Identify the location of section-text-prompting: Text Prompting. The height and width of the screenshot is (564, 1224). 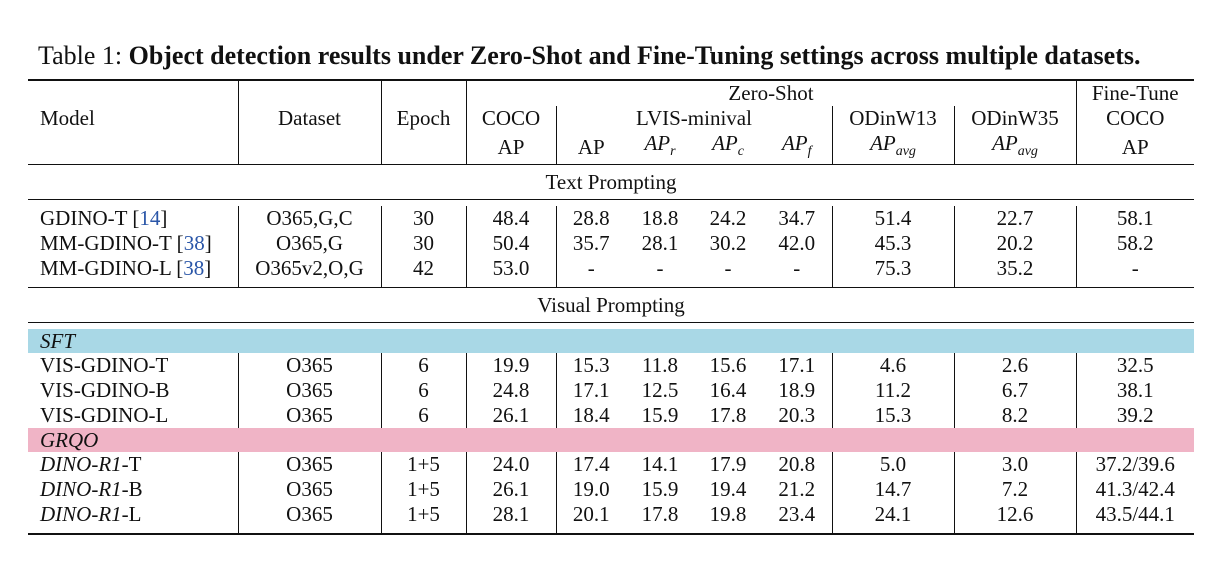
(611, 182).